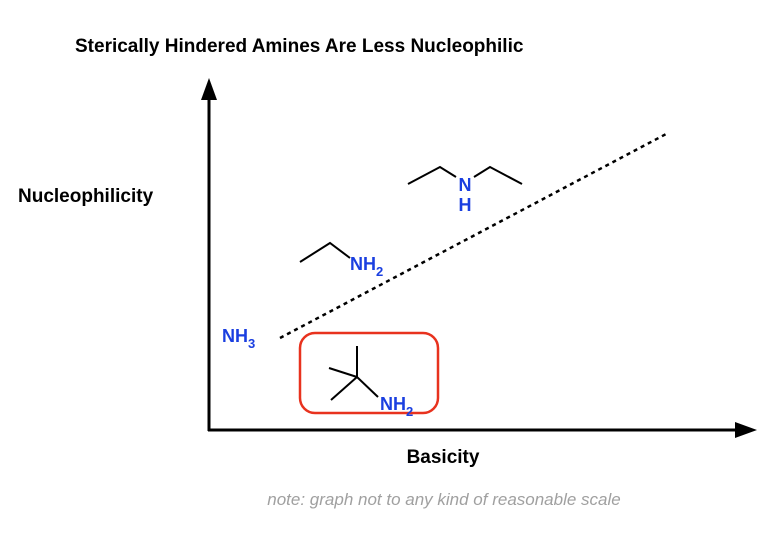 This screenshot has height=540, width=784. What do you see at coordinates (432, 175) in the screenshot?
I see `diethyl-bonds-left` at bounding box center [432, 175].